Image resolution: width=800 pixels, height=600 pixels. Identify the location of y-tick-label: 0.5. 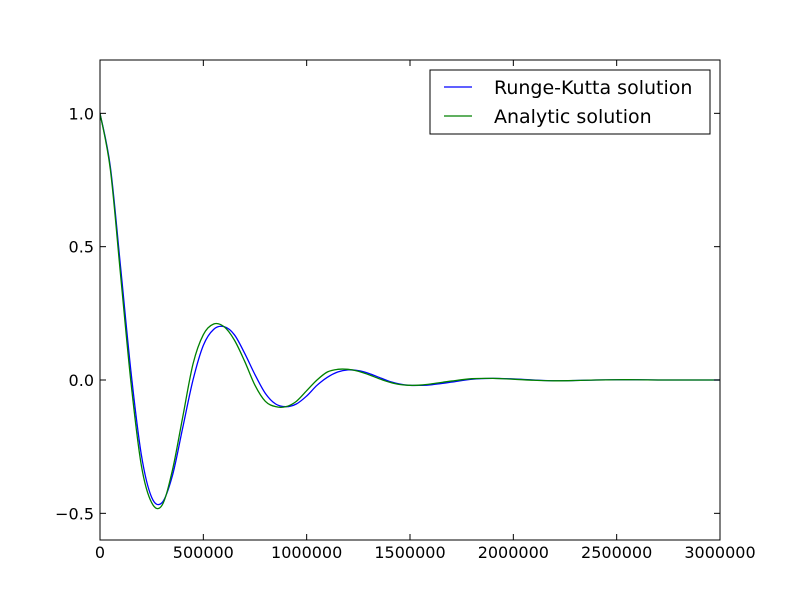
(81, 247).